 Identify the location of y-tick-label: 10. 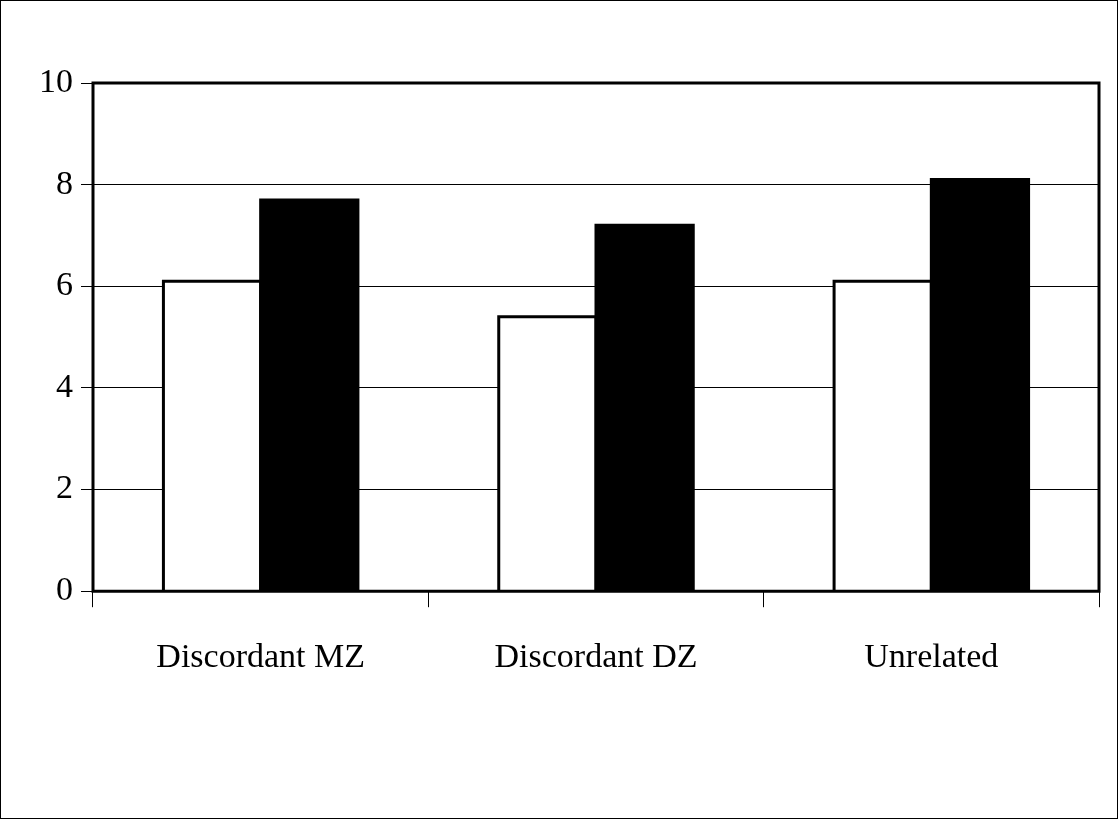
(56, 80).